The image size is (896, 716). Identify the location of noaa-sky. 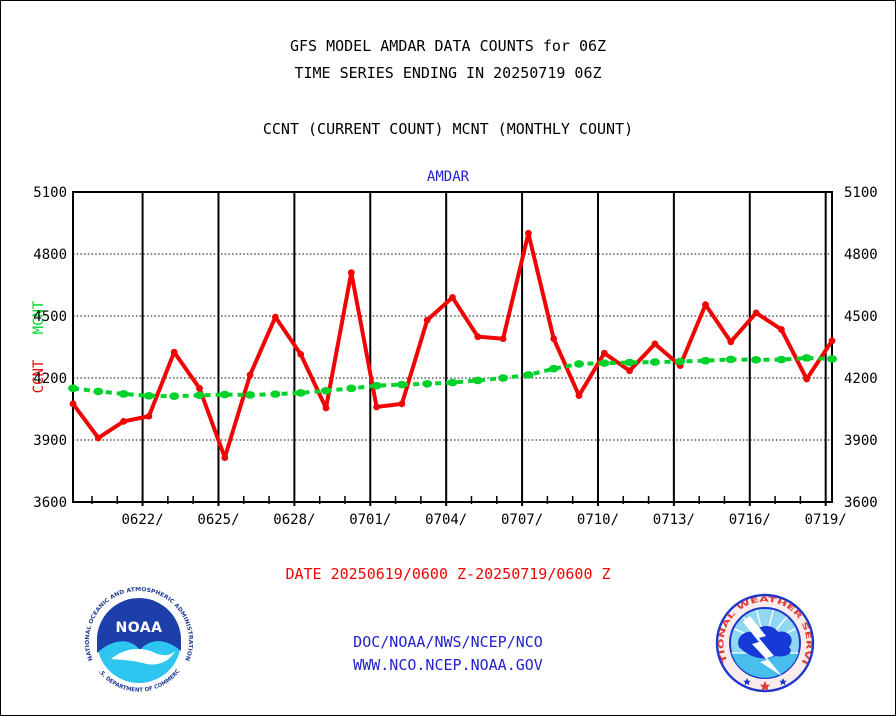
(139, 625).